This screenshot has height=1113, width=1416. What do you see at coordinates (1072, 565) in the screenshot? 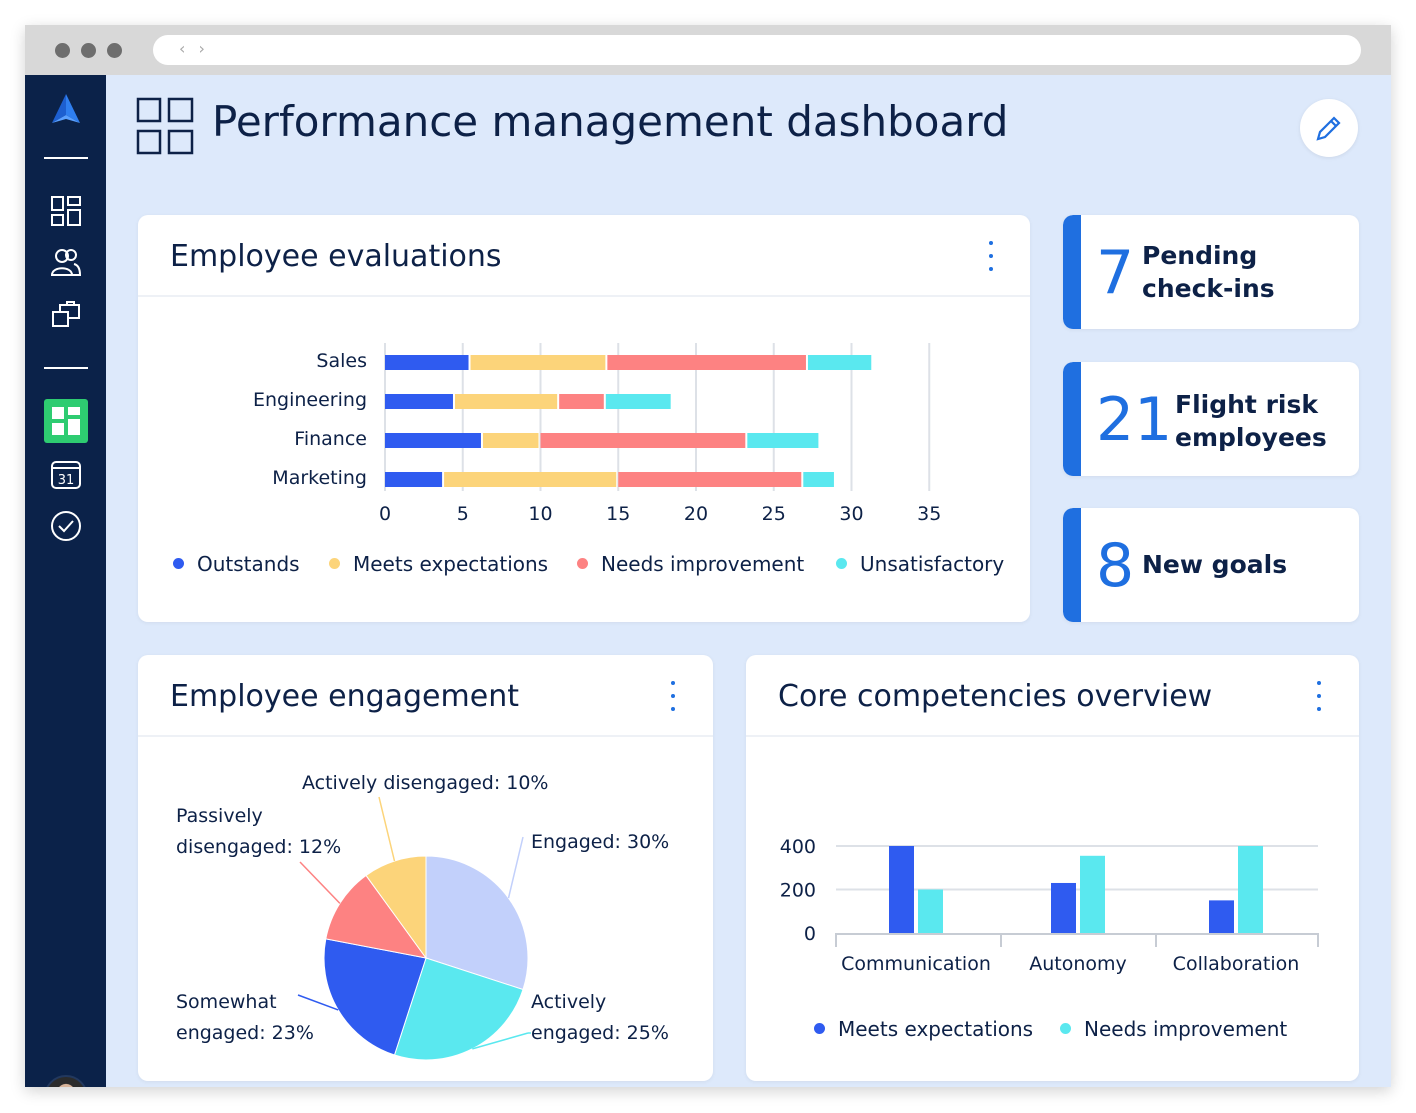
I see `stat-accent-bar` at bounding box center [1072, 565].